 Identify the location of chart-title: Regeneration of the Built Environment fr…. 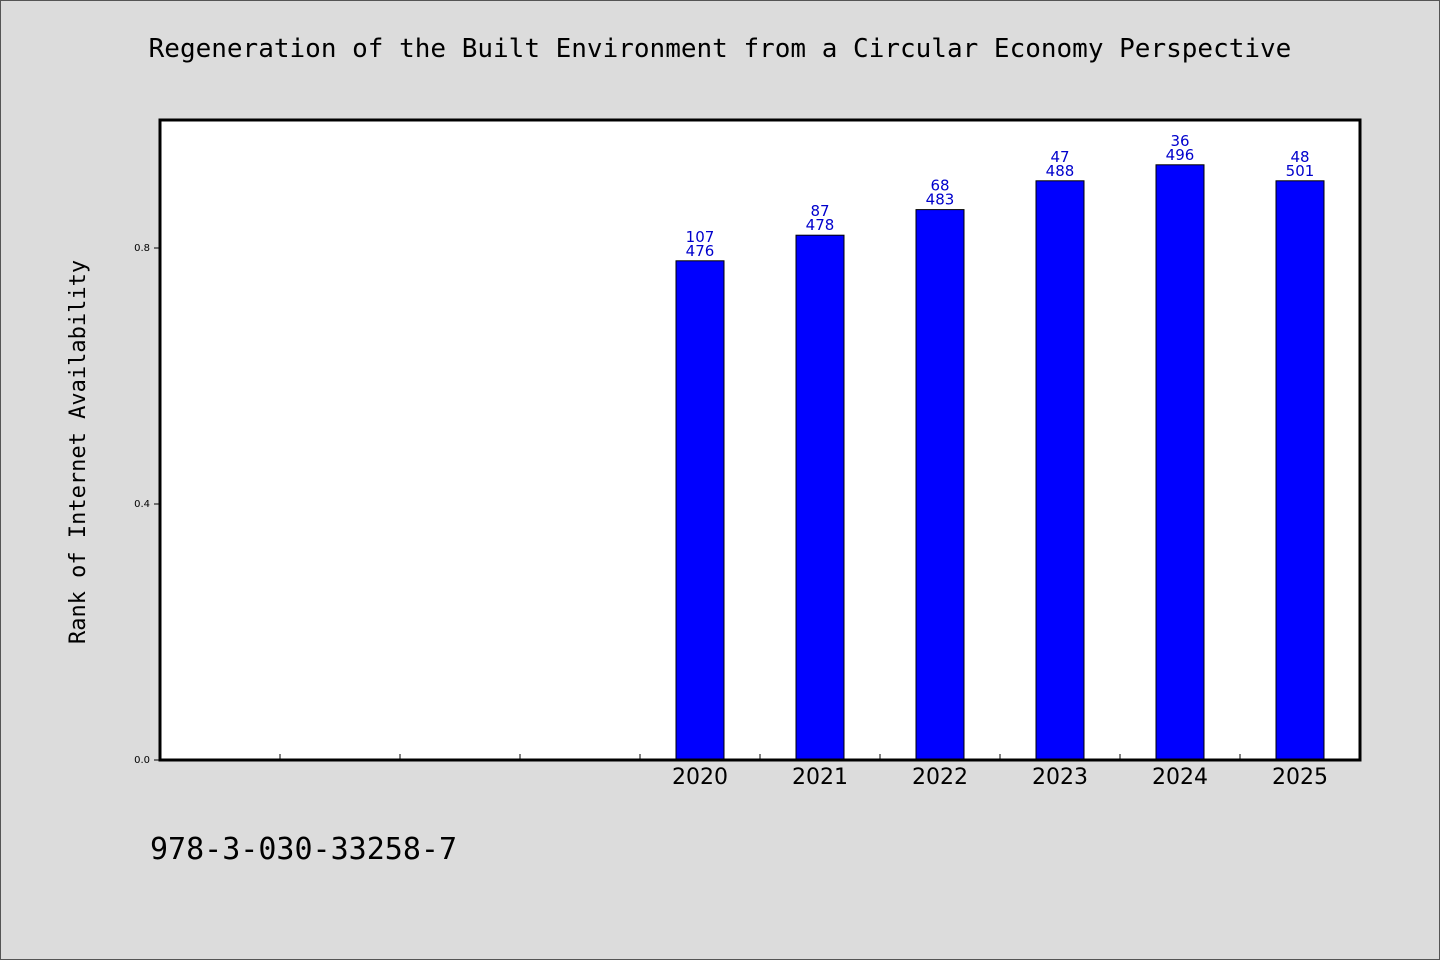
(720, 49).